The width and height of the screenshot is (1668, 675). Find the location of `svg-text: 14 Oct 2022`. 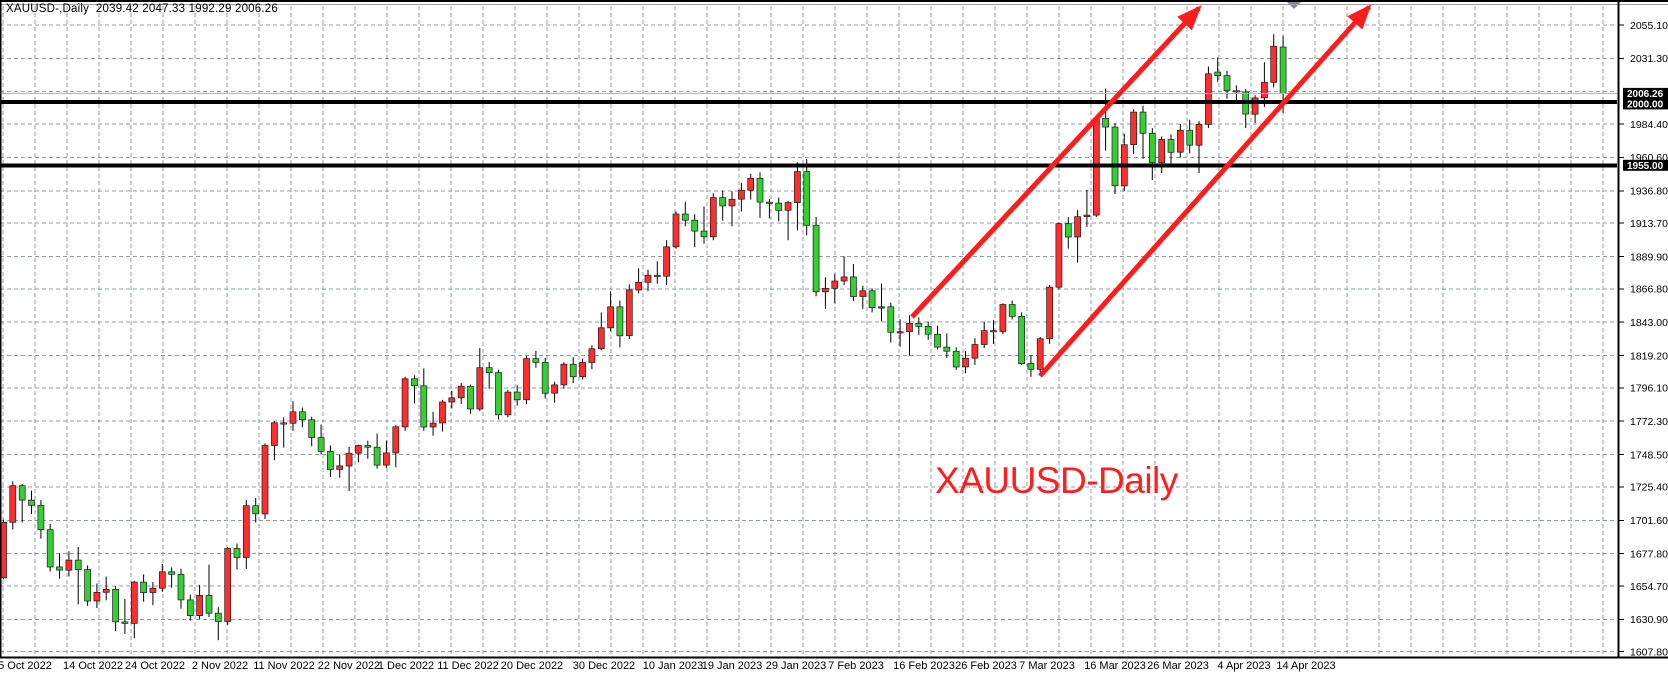

svg-text: 14 Oct 2022 is located at coordinates (93, 666).